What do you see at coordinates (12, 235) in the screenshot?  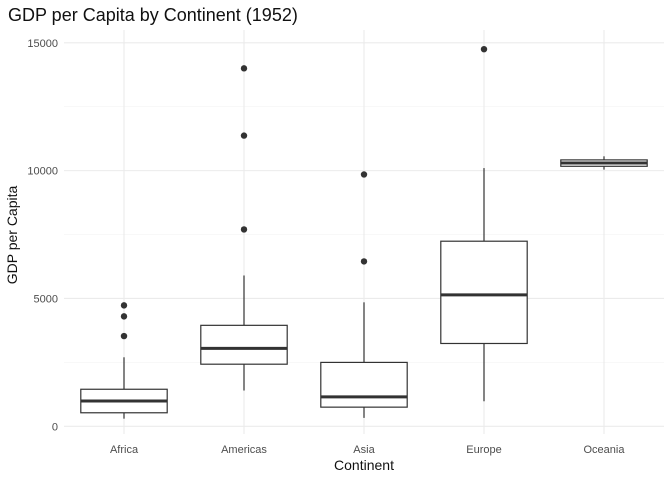 I see `y-axis-title: GDP per Capita` at bounding box center [12, 235].